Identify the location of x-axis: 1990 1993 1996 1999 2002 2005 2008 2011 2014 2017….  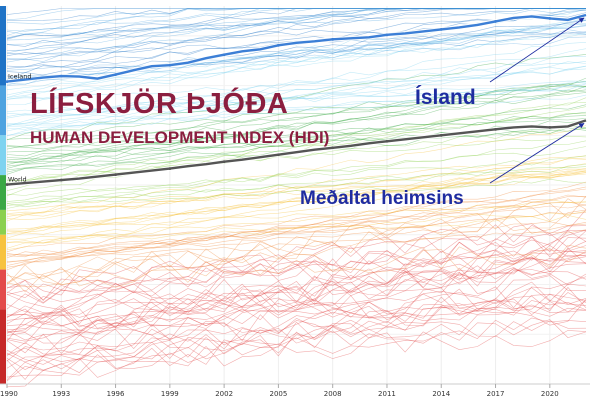
(295, 390).